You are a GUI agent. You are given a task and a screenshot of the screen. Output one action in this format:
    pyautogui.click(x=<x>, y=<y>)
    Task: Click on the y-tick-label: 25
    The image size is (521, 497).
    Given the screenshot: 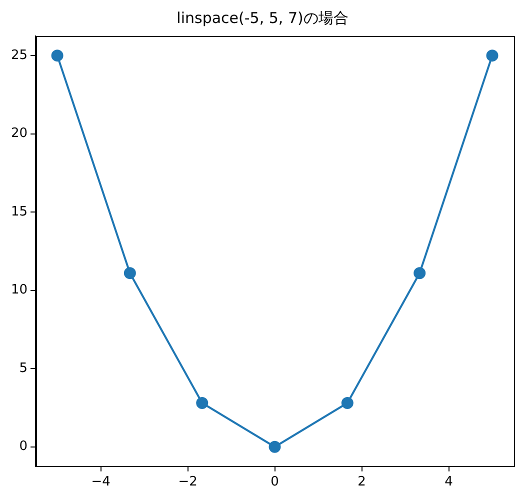 What is the action you would take?
    pyautogui.click(x=19, y=55)
    